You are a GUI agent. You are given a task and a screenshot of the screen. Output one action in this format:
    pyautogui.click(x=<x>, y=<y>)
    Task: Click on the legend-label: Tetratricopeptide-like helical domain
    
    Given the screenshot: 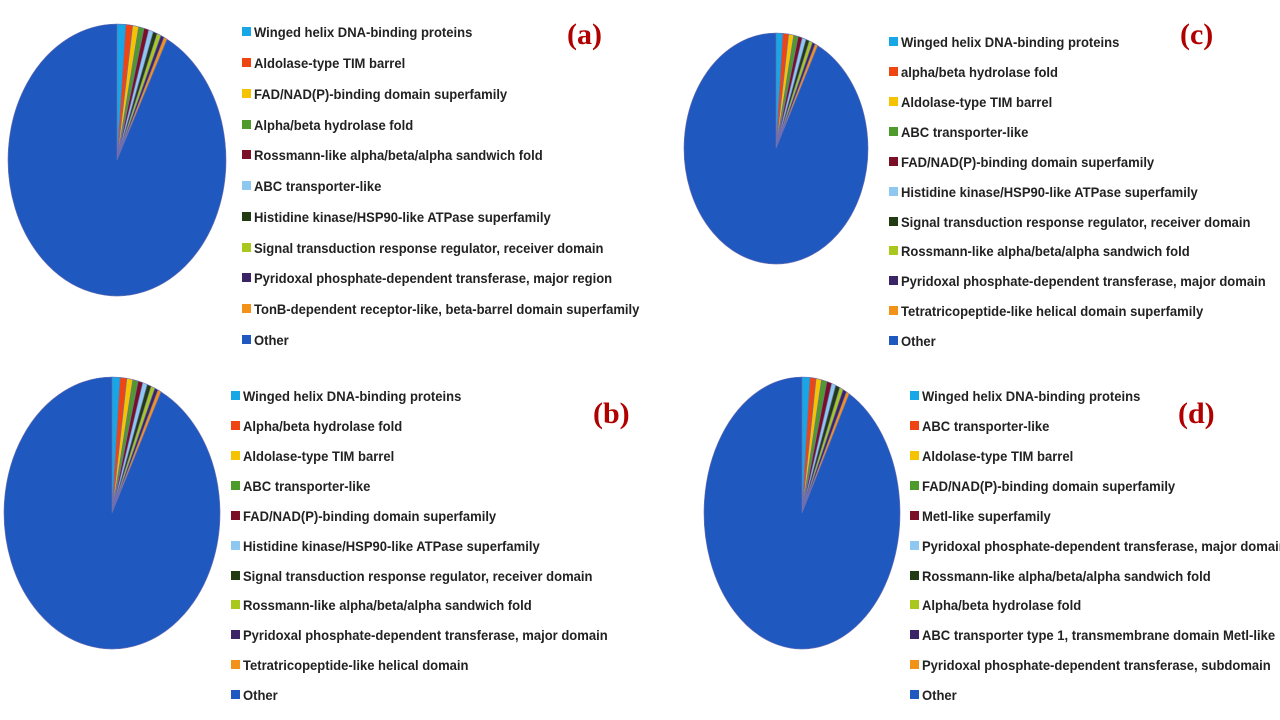 What is the action you would take?
    pyautogui.click(x=356, y=665)
    